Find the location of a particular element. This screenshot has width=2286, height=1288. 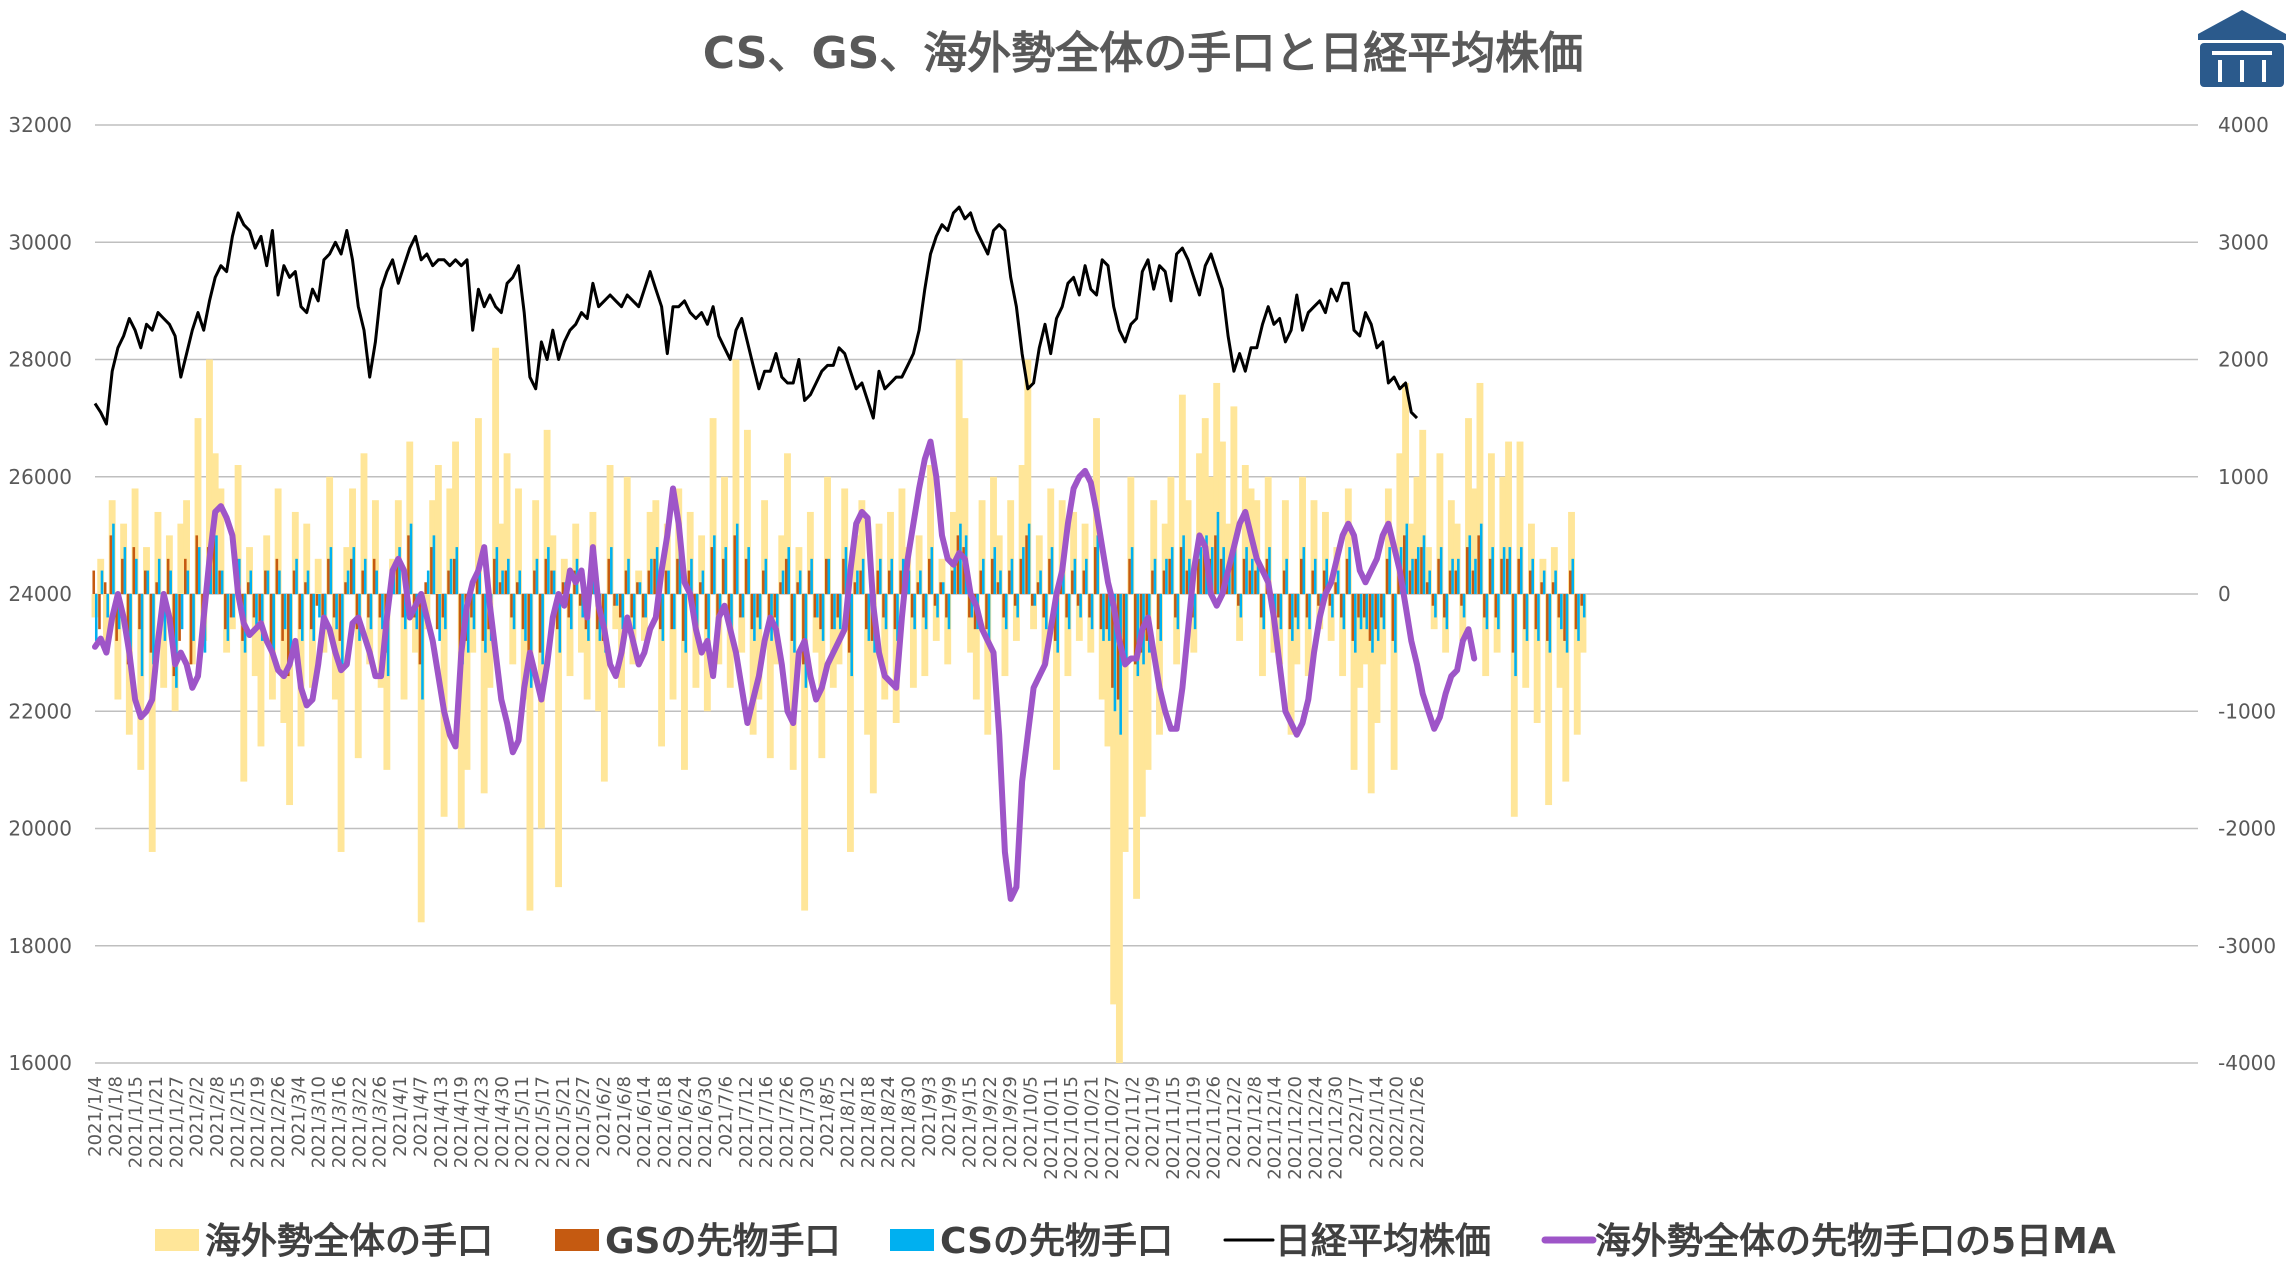

x-axis-tick-label: 2021/3/10 is located at coordinates (319, 1122).